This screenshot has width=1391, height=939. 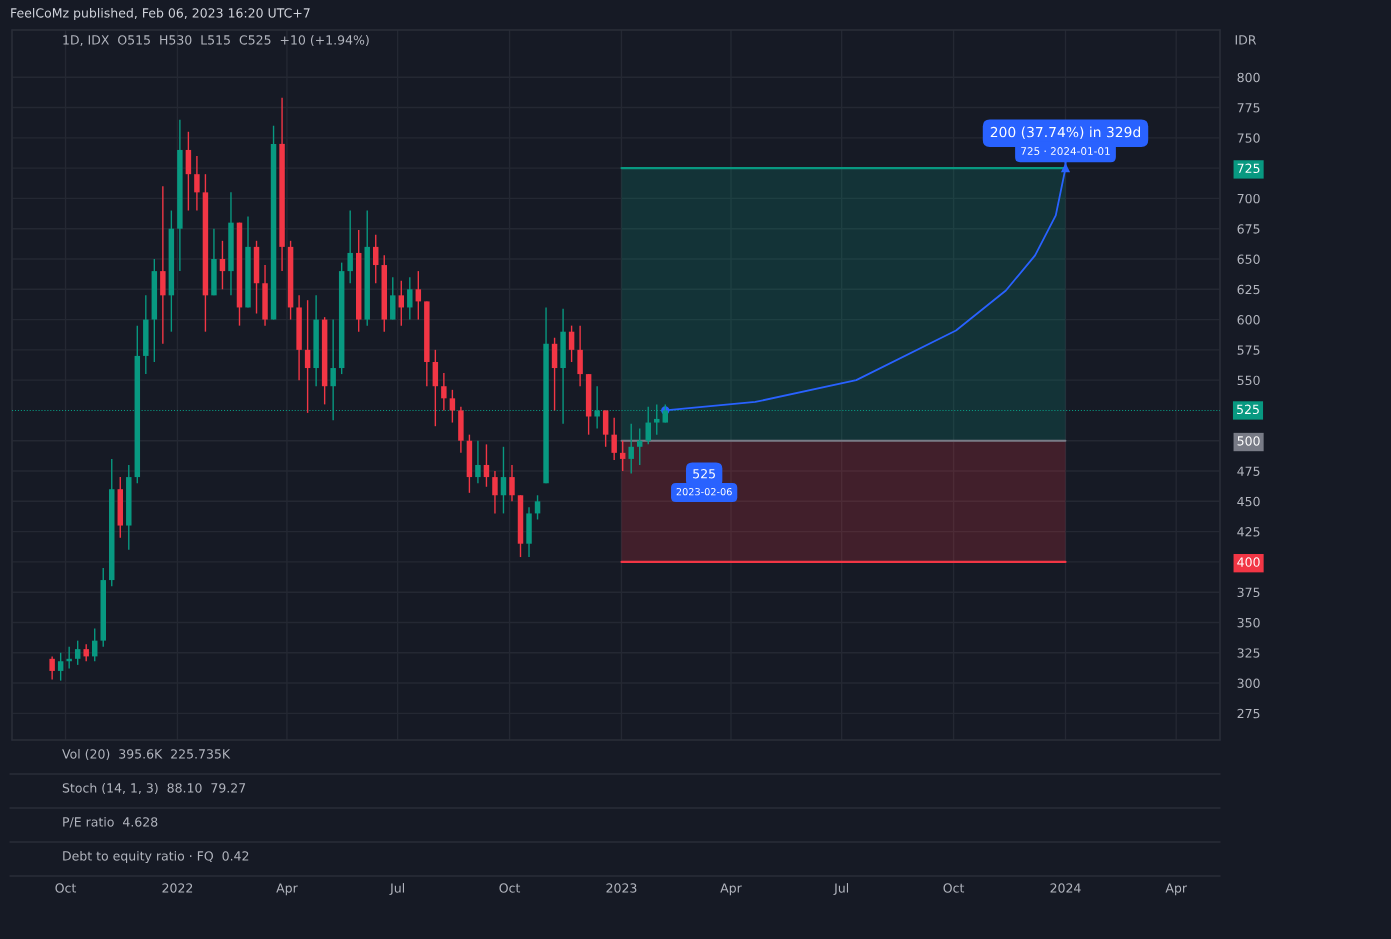 What do you see at coordinates (1248, 380) in the screenshot?
I see `y2-tick-label: 550` at bounding box center [1248, 380].